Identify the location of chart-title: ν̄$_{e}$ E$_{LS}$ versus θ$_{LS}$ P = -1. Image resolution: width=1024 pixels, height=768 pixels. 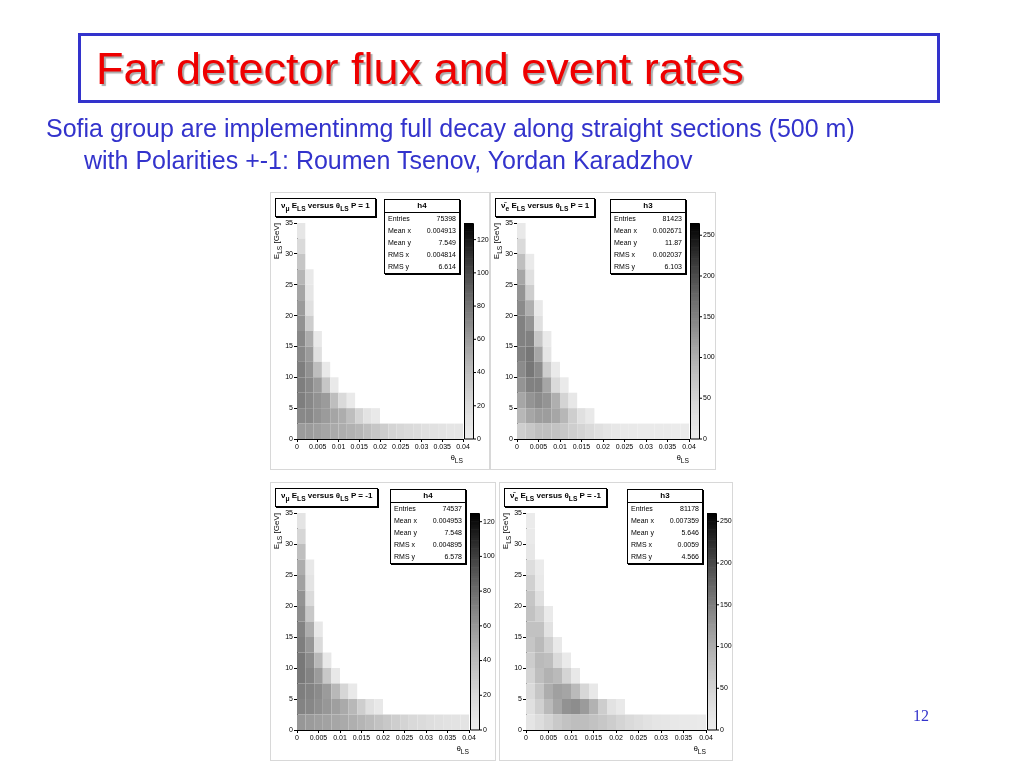
(555, 497).